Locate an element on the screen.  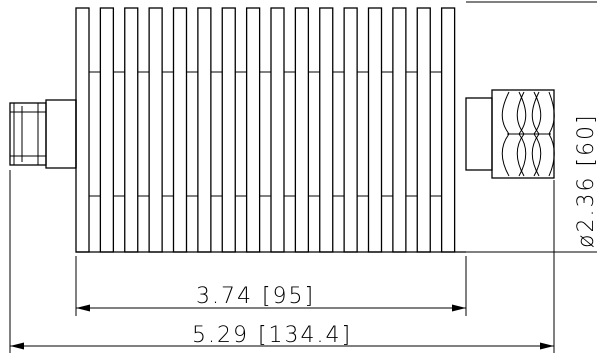
coupling-nut-knurl is located at coordinates (528, 134).